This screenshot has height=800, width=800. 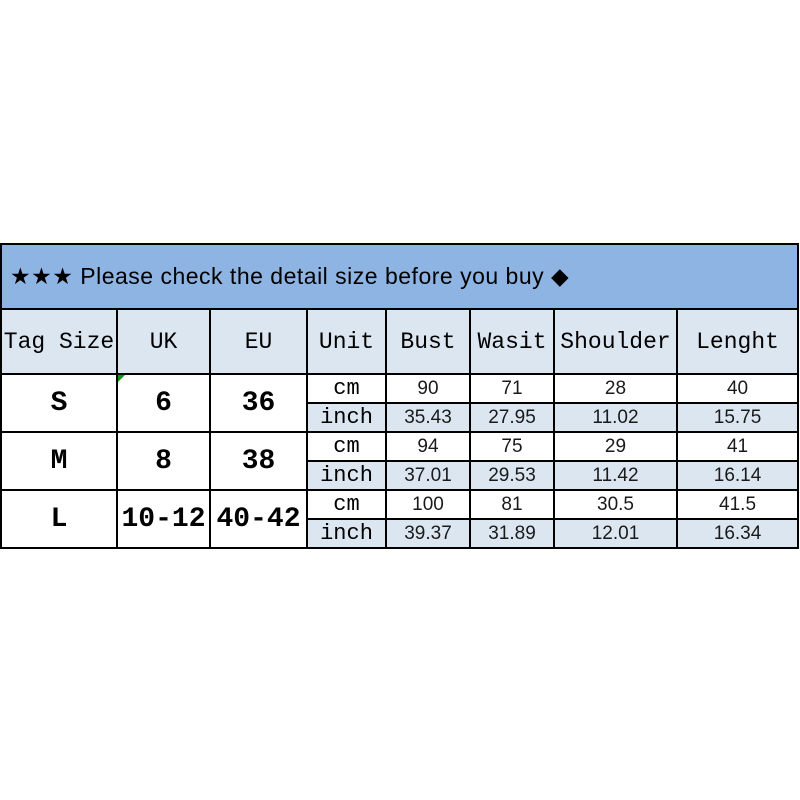 I want to click on cell-l-wasit-cm: 81, so click(x=512, y=504).